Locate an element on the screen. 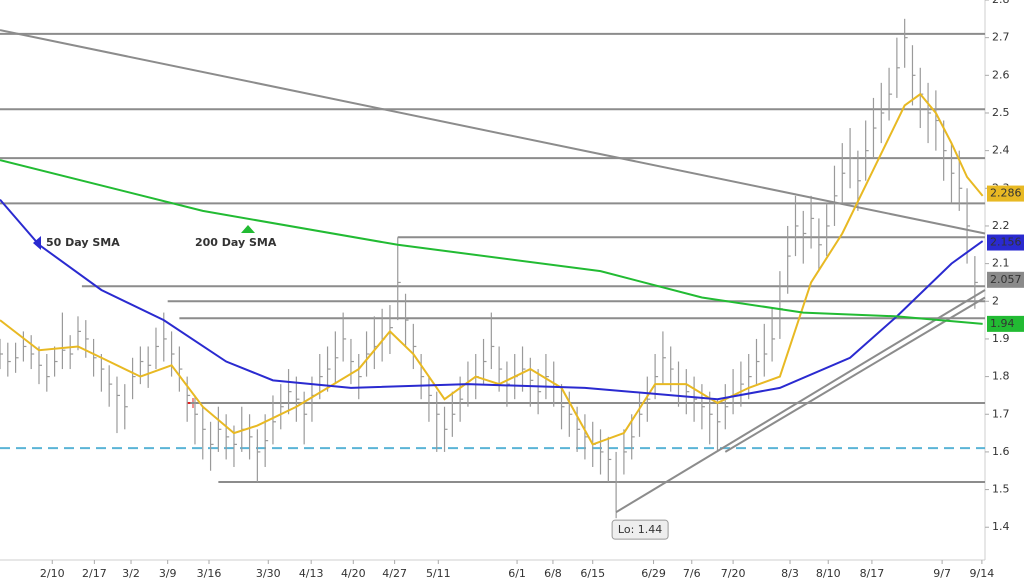  x-tick-label: 4/20 is located at coordinates (353, 573).